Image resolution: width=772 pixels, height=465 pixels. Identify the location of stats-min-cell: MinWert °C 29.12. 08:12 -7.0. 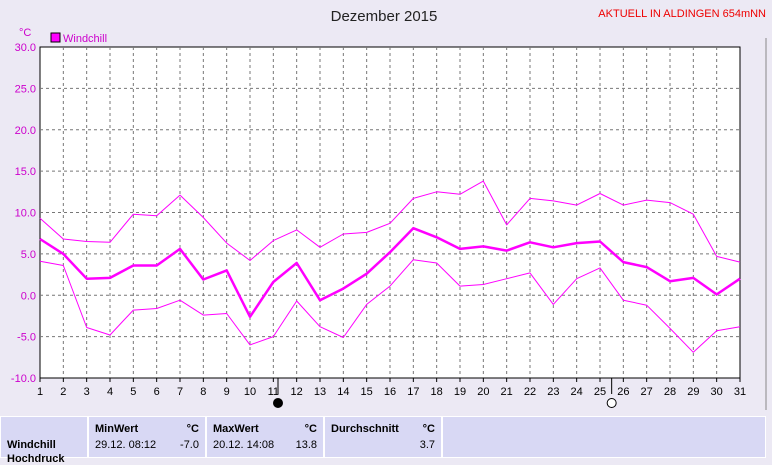
(147, 437).